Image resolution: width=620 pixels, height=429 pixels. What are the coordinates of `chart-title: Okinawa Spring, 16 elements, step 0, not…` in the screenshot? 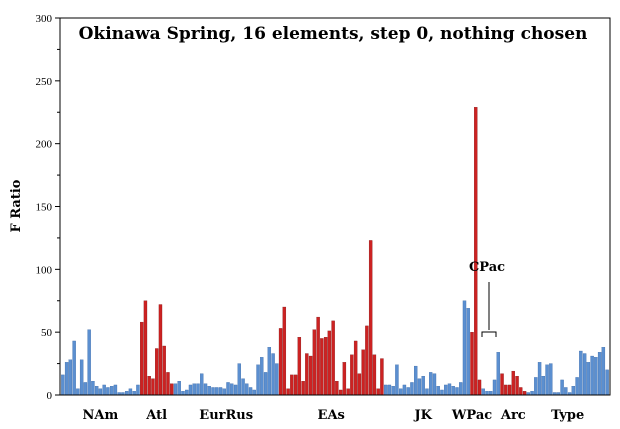 It's located at (333, 34).